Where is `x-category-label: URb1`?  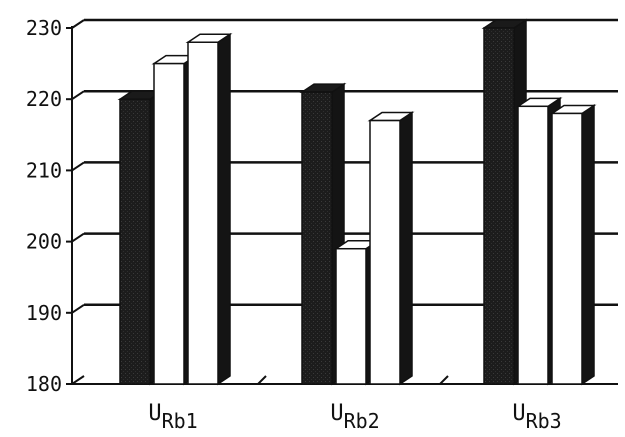
x-category-label: URb1 is located at coordinates (172, 417).